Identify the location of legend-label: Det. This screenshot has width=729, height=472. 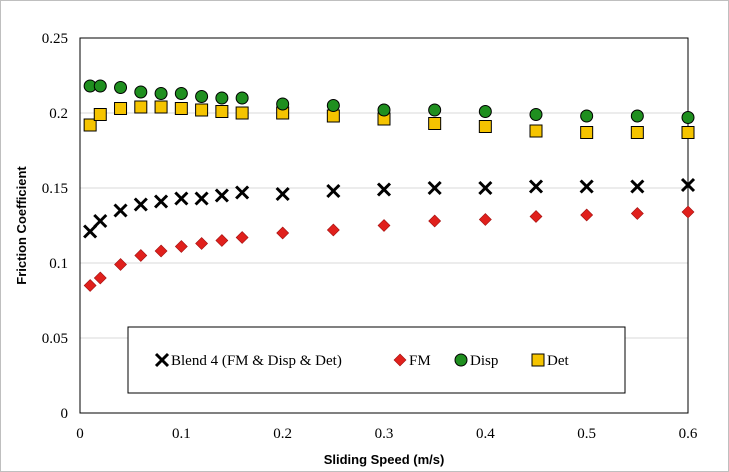
(558, 361).